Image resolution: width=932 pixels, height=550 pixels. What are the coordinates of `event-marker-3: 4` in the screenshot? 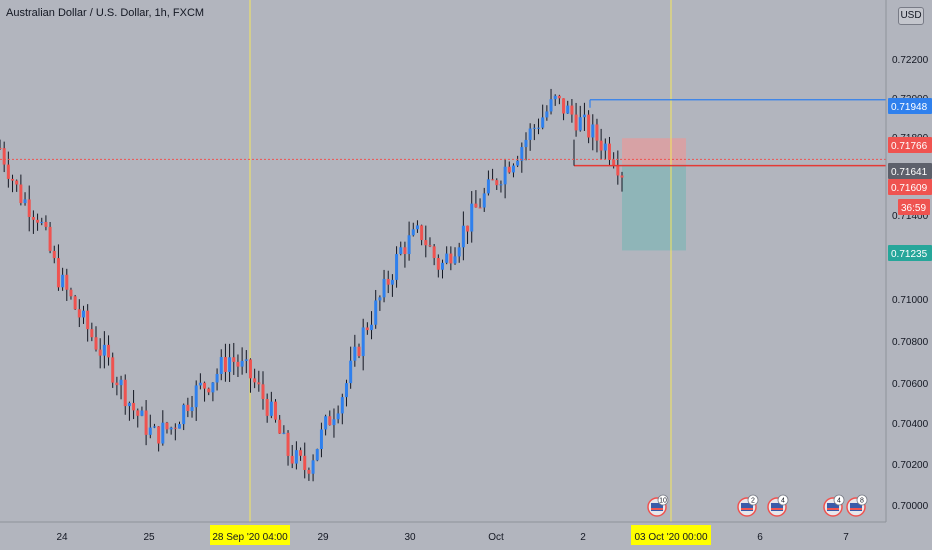 It's located at (778, 505).